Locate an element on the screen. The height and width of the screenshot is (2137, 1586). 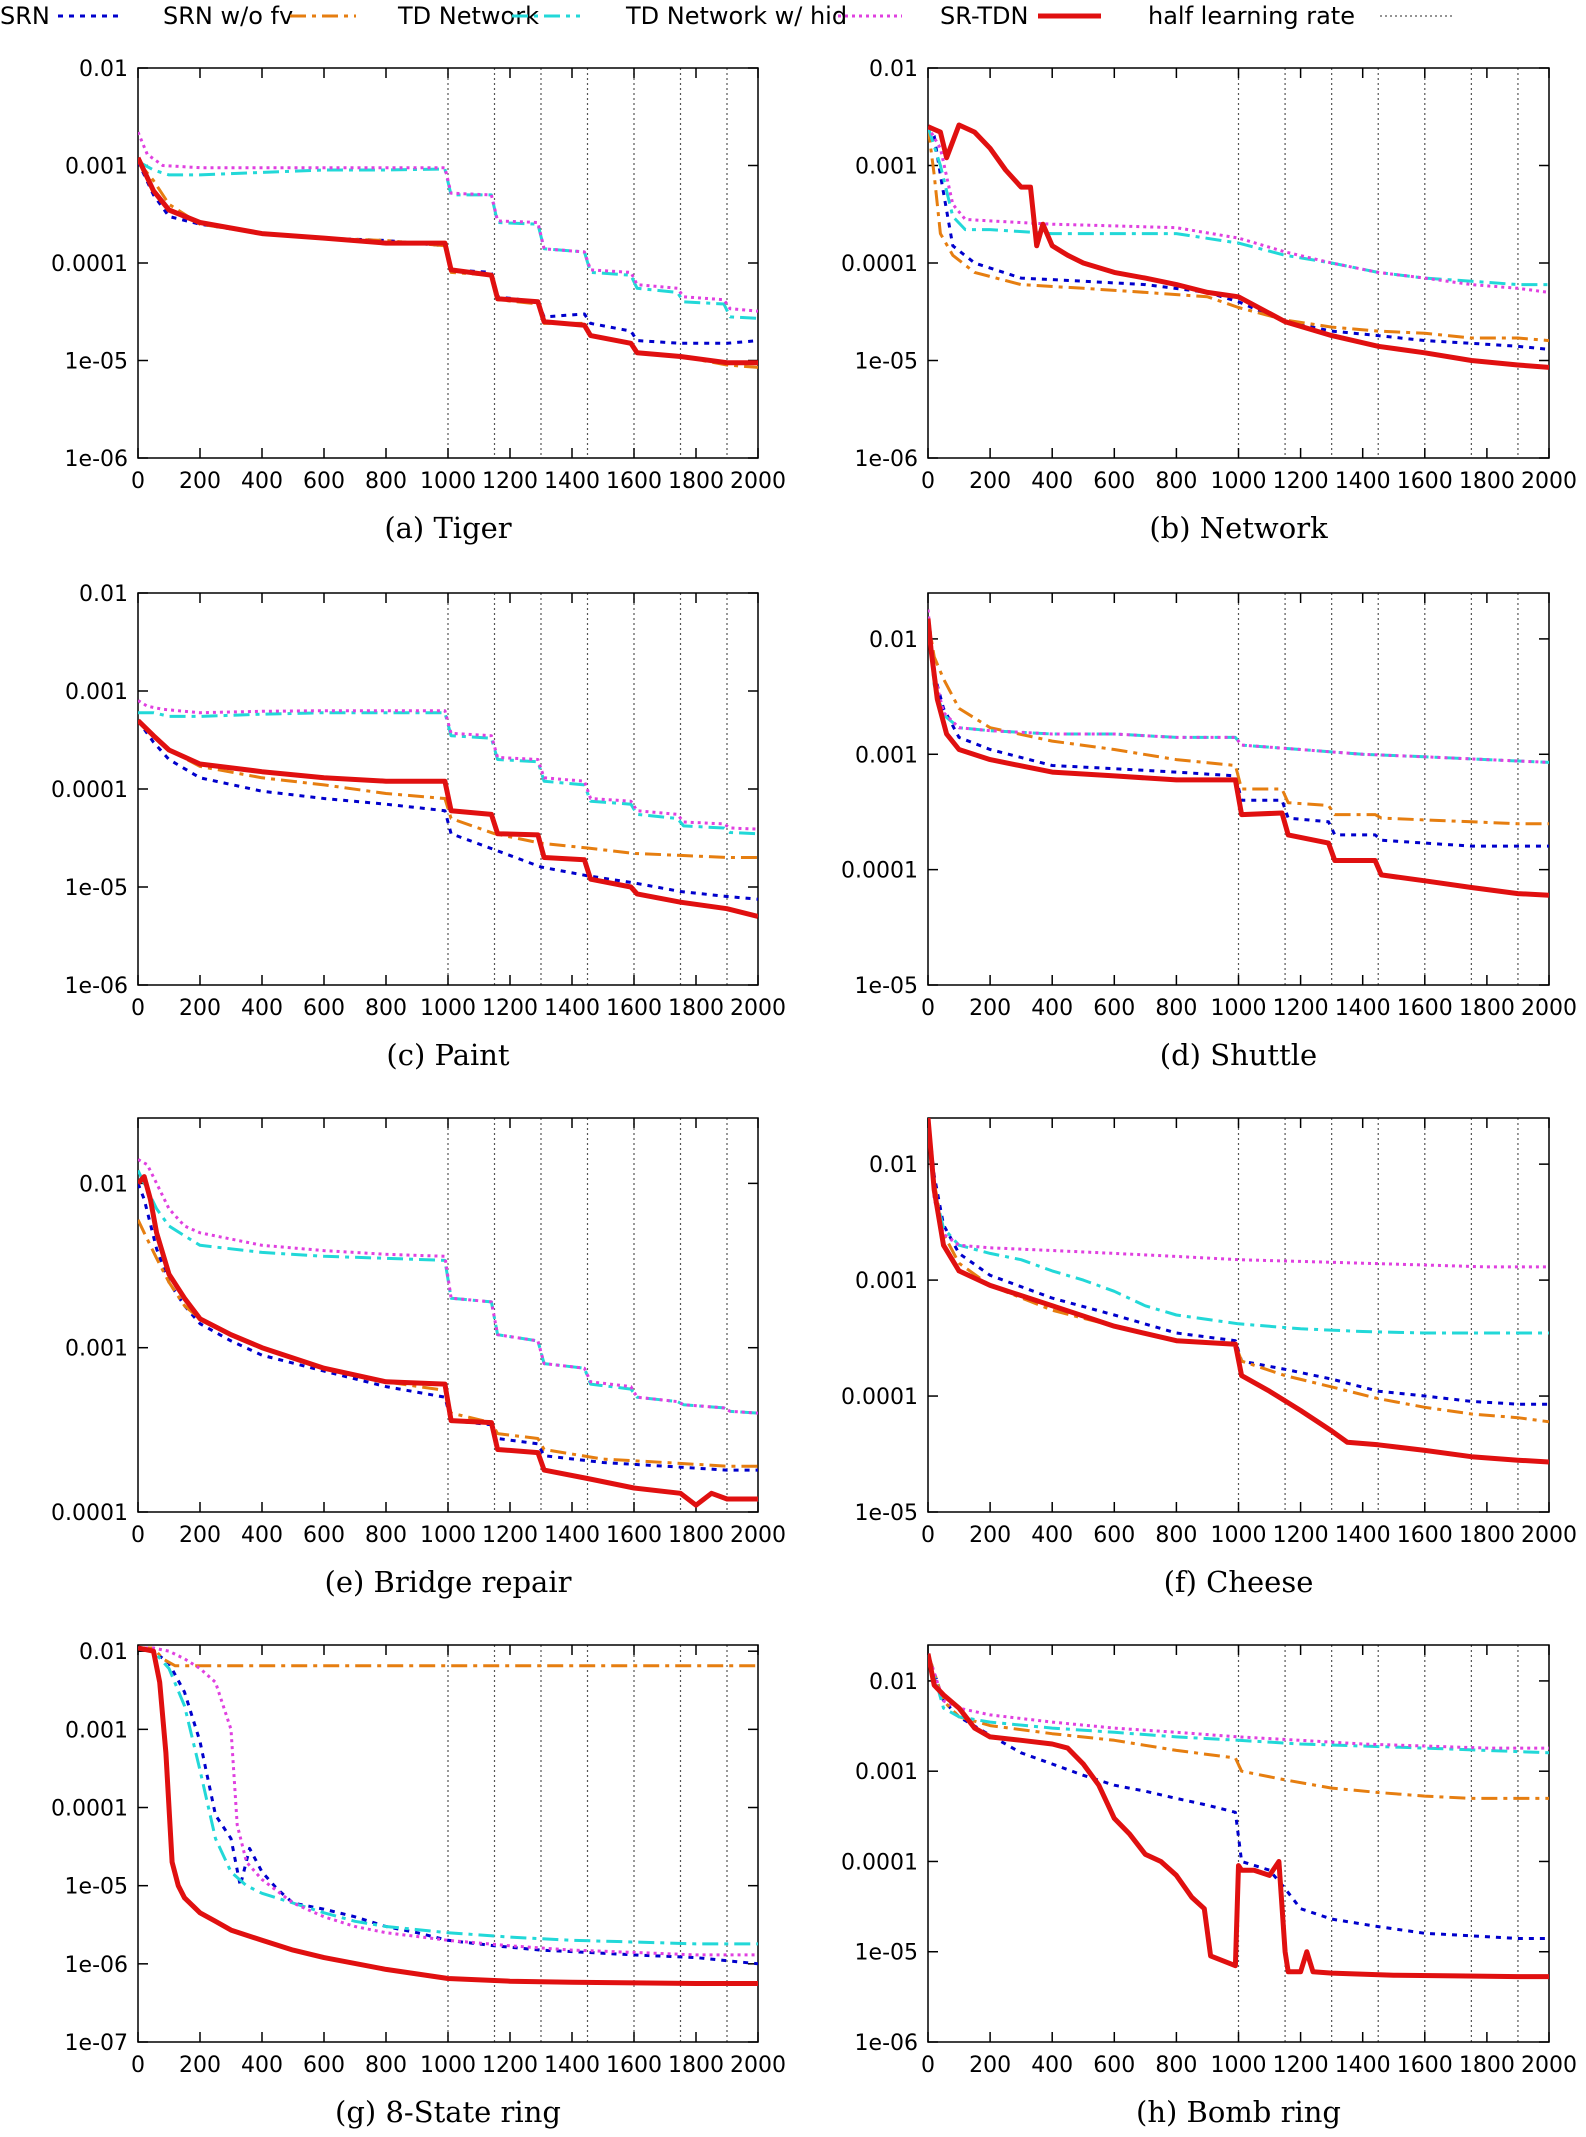
panel-caption: (f) Cheese is located at coordinates (1239, 1582).